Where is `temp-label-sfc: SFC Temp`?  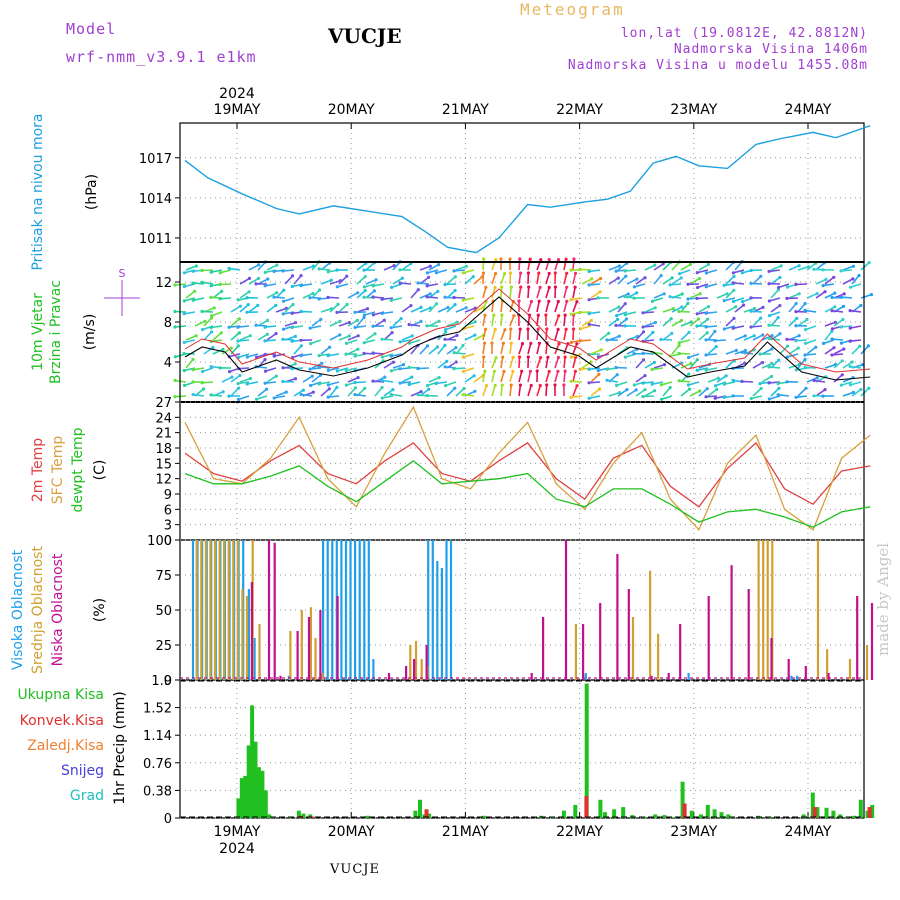 temp-label-sfc: SFC Temp is located at coordinates (58, 470).